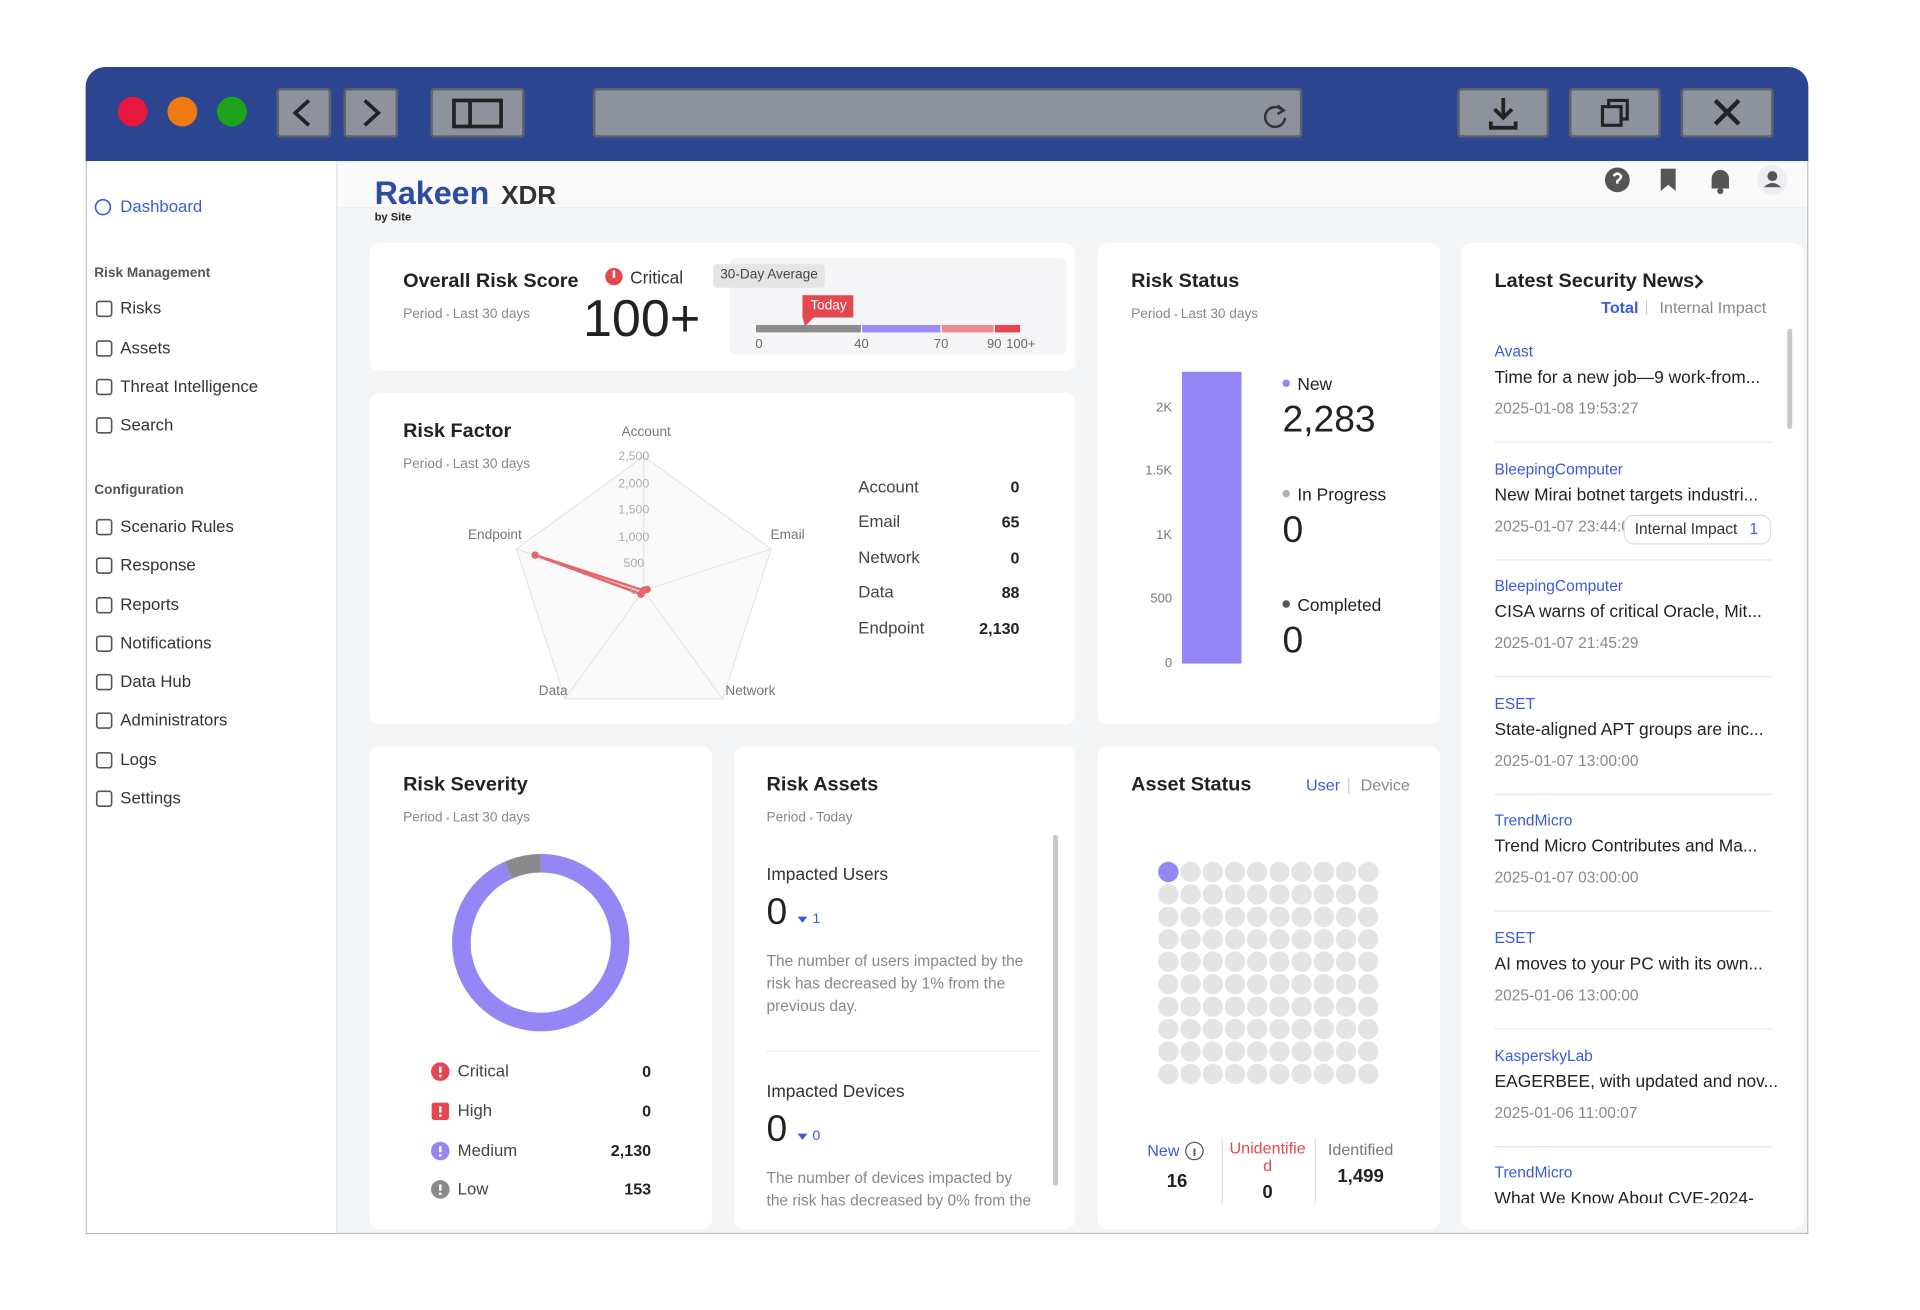  What do you see at coordinates (182, 111) in the screenshot?
I see `minimize-dot` at bounding box center [182, 111].